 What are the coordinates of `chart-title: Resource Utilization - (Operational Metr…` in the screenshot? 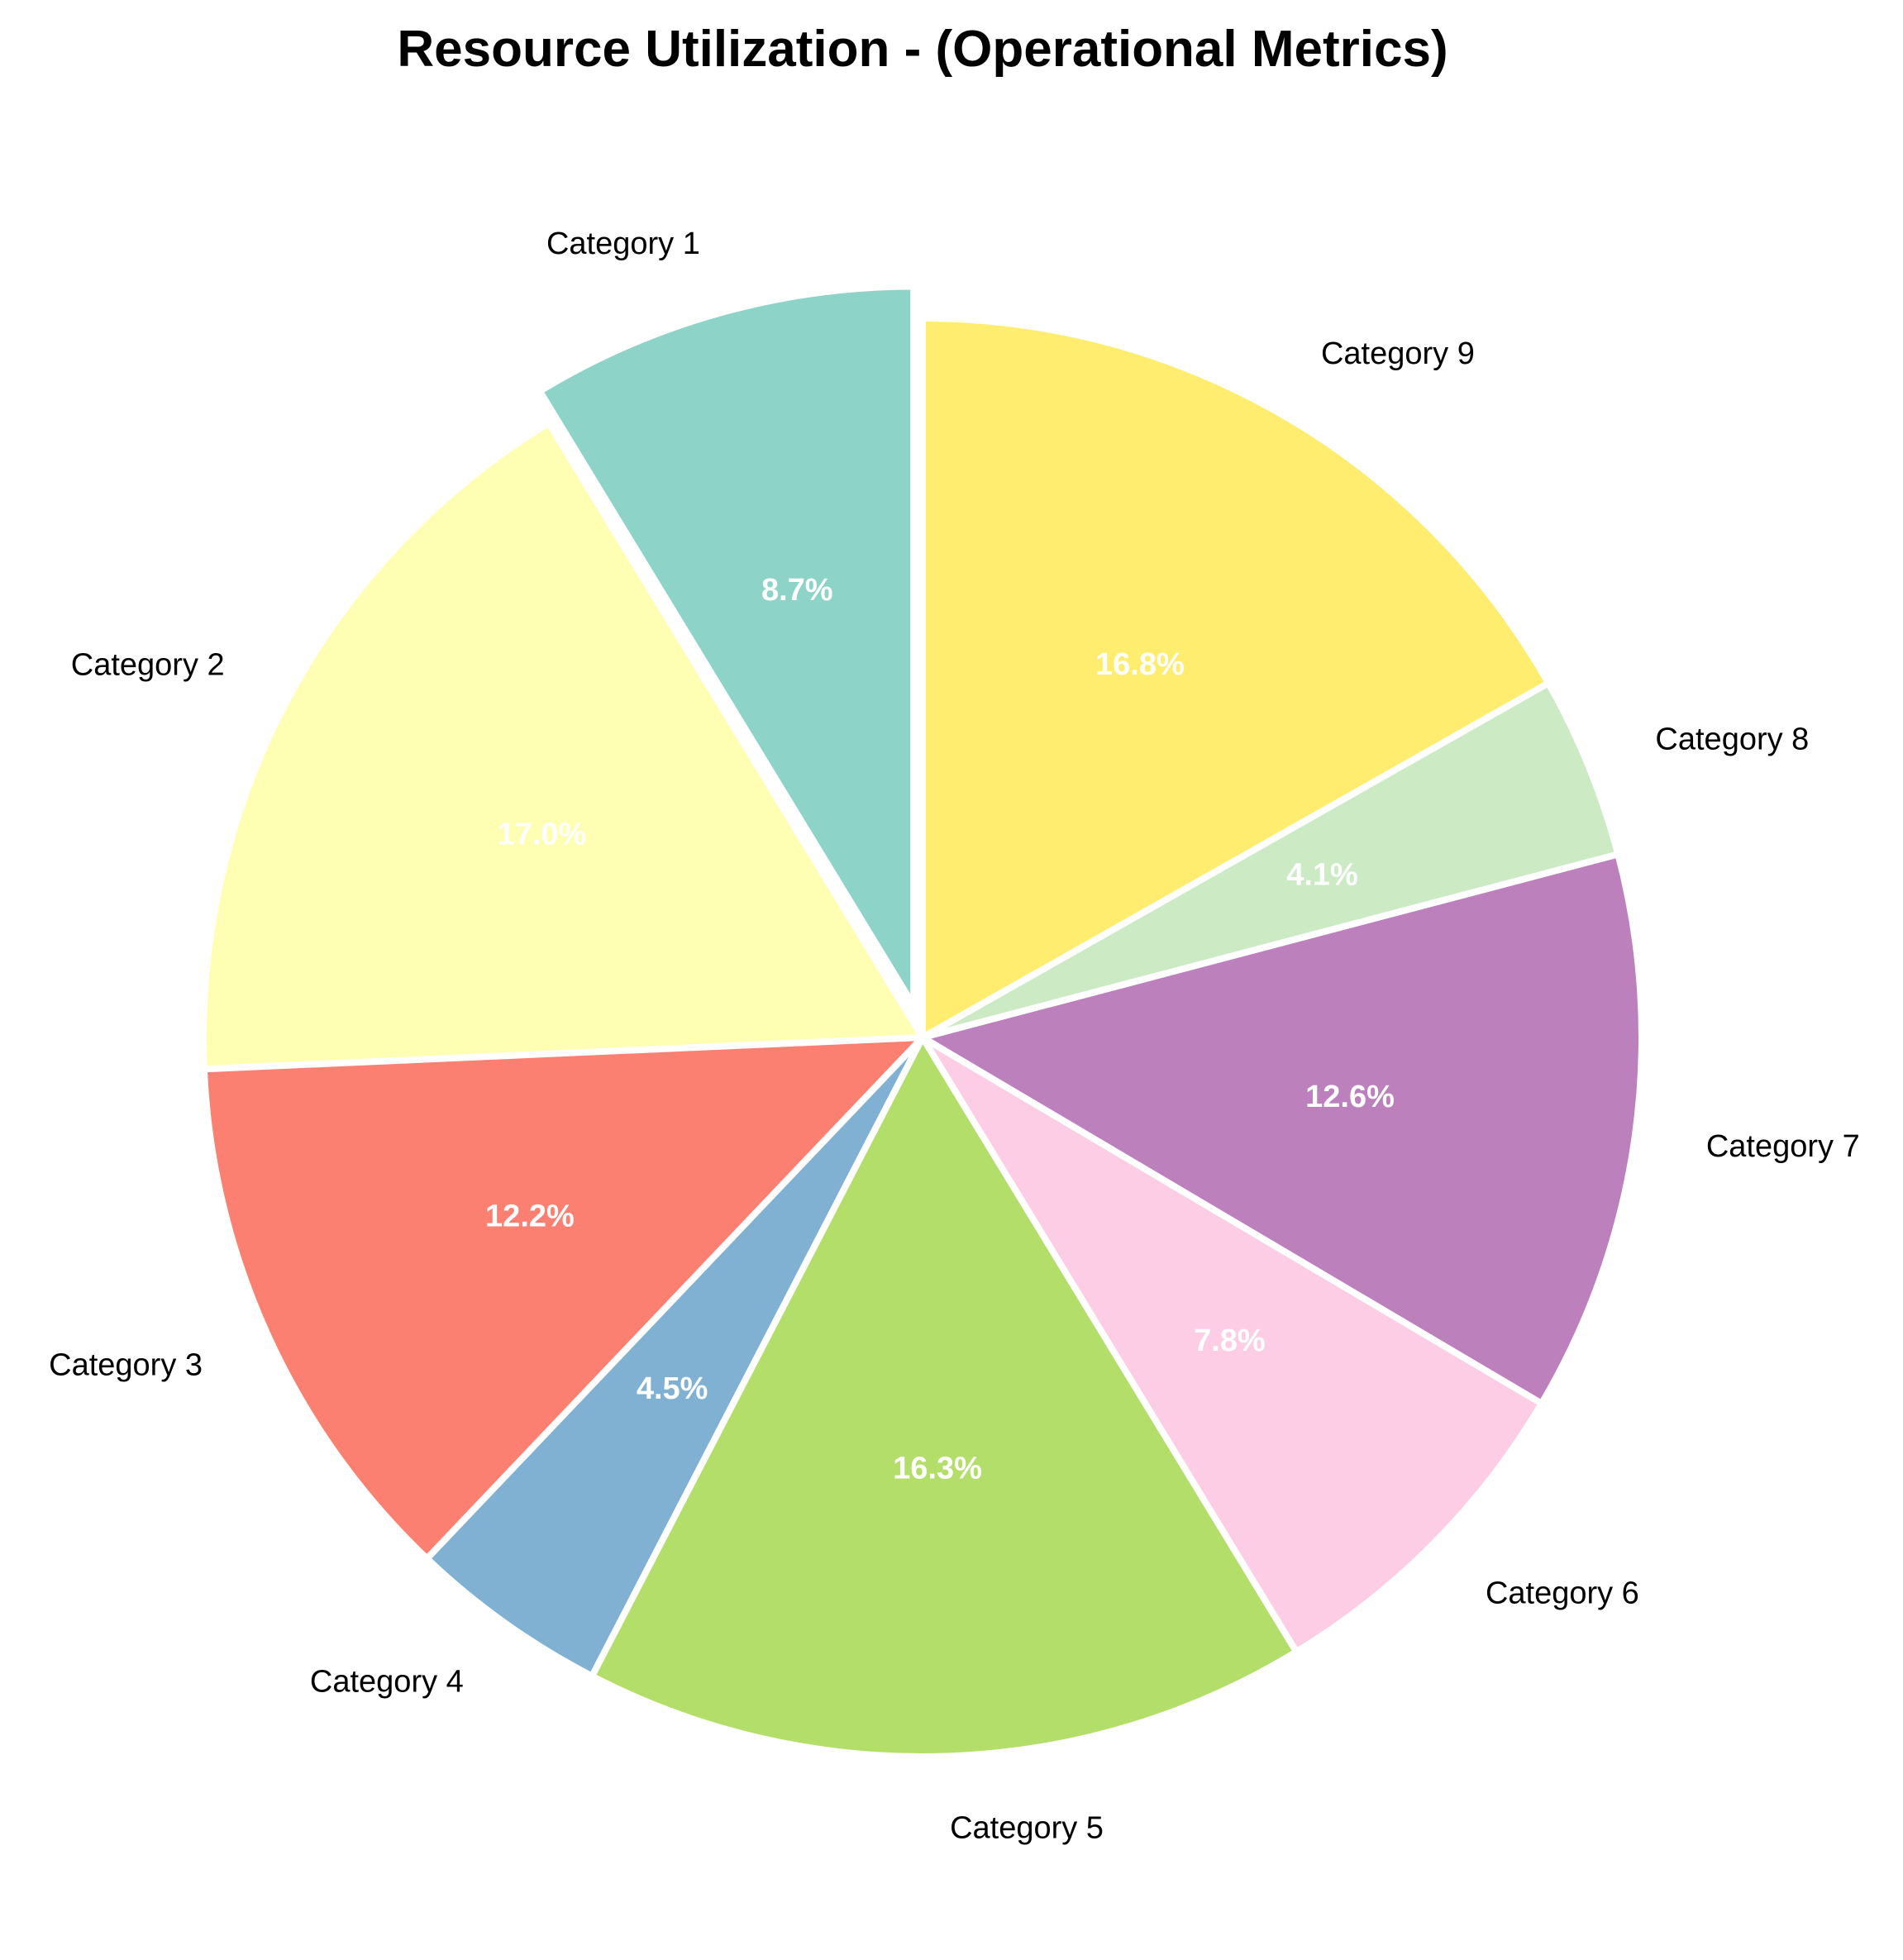 It's located at (923, 49).